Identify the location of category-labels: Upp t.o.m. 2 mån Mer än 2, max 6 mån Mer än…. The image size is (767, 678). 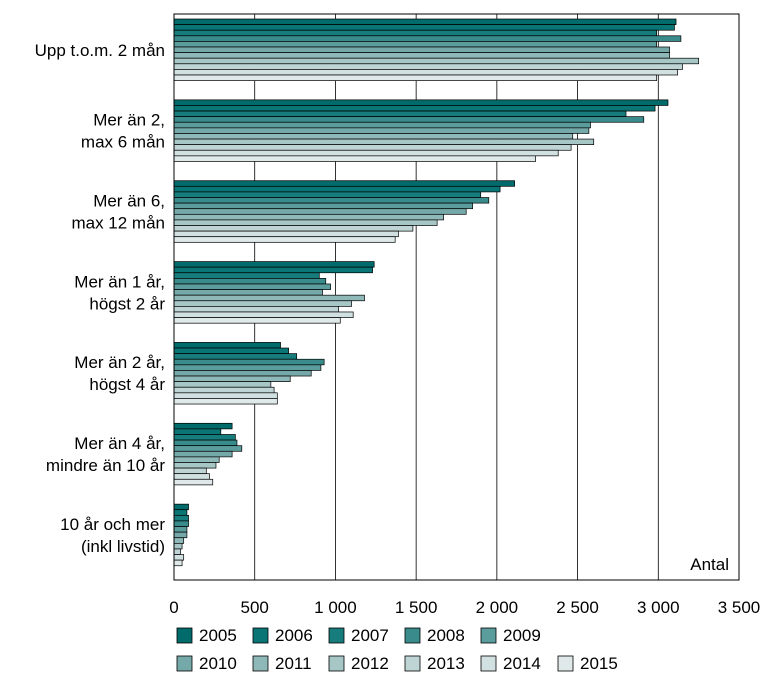
(100, 298).